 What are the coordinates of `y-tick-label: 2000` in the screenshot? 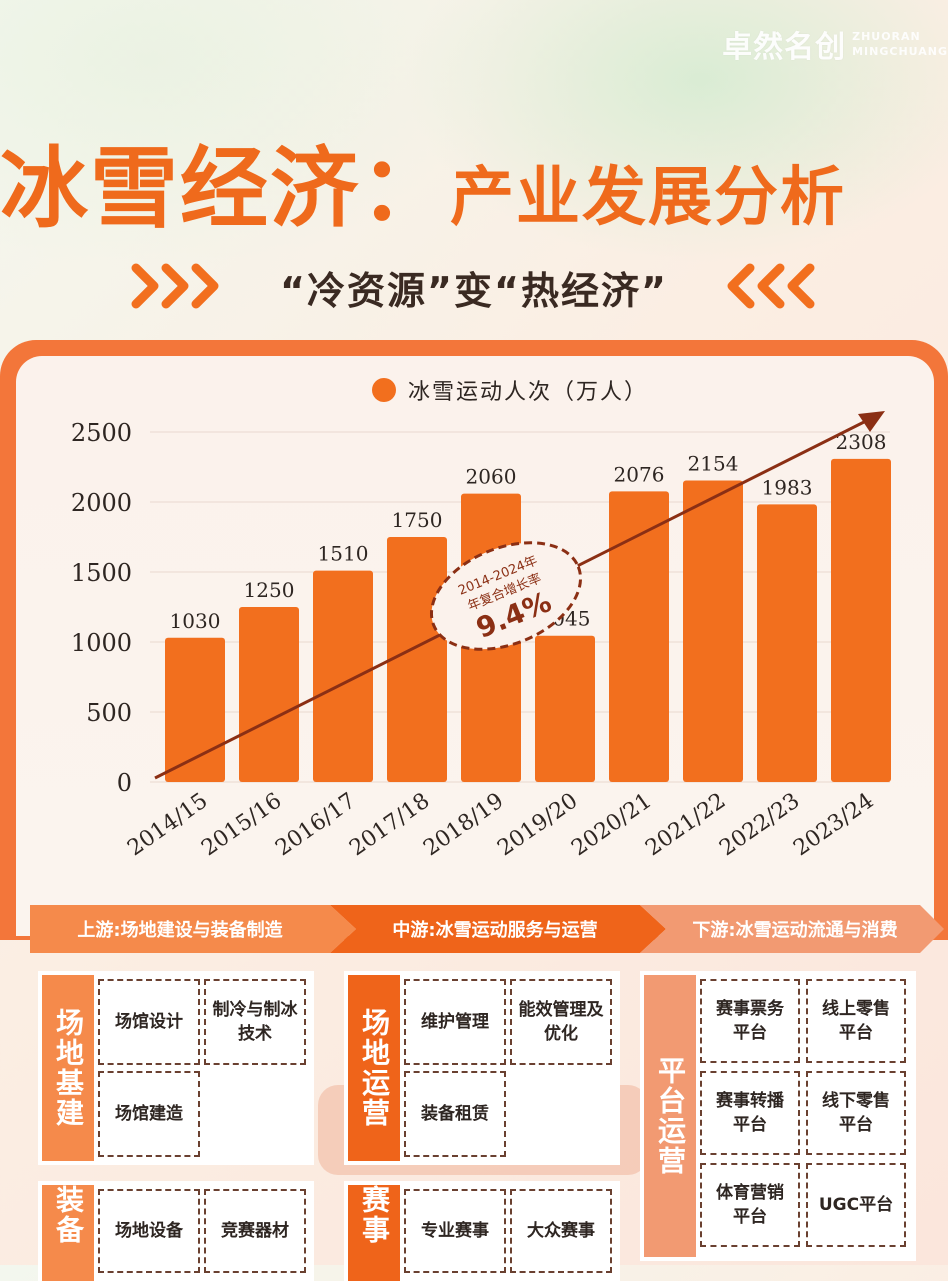 It's located at (101, 503).